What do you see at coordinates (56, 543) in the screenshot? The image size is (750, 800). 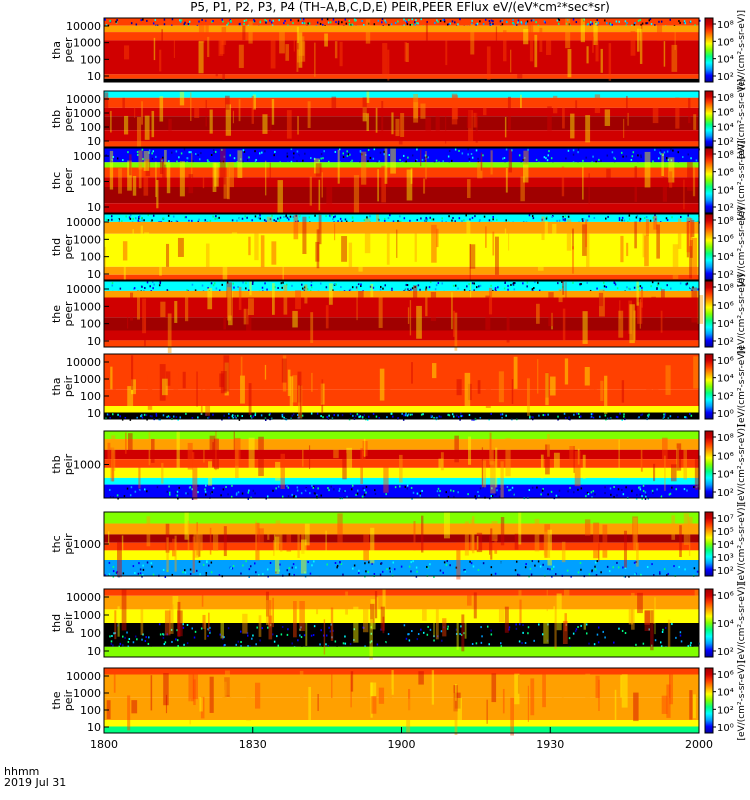 I see `y-axis-label: thc` at bounding box center [56, 543].